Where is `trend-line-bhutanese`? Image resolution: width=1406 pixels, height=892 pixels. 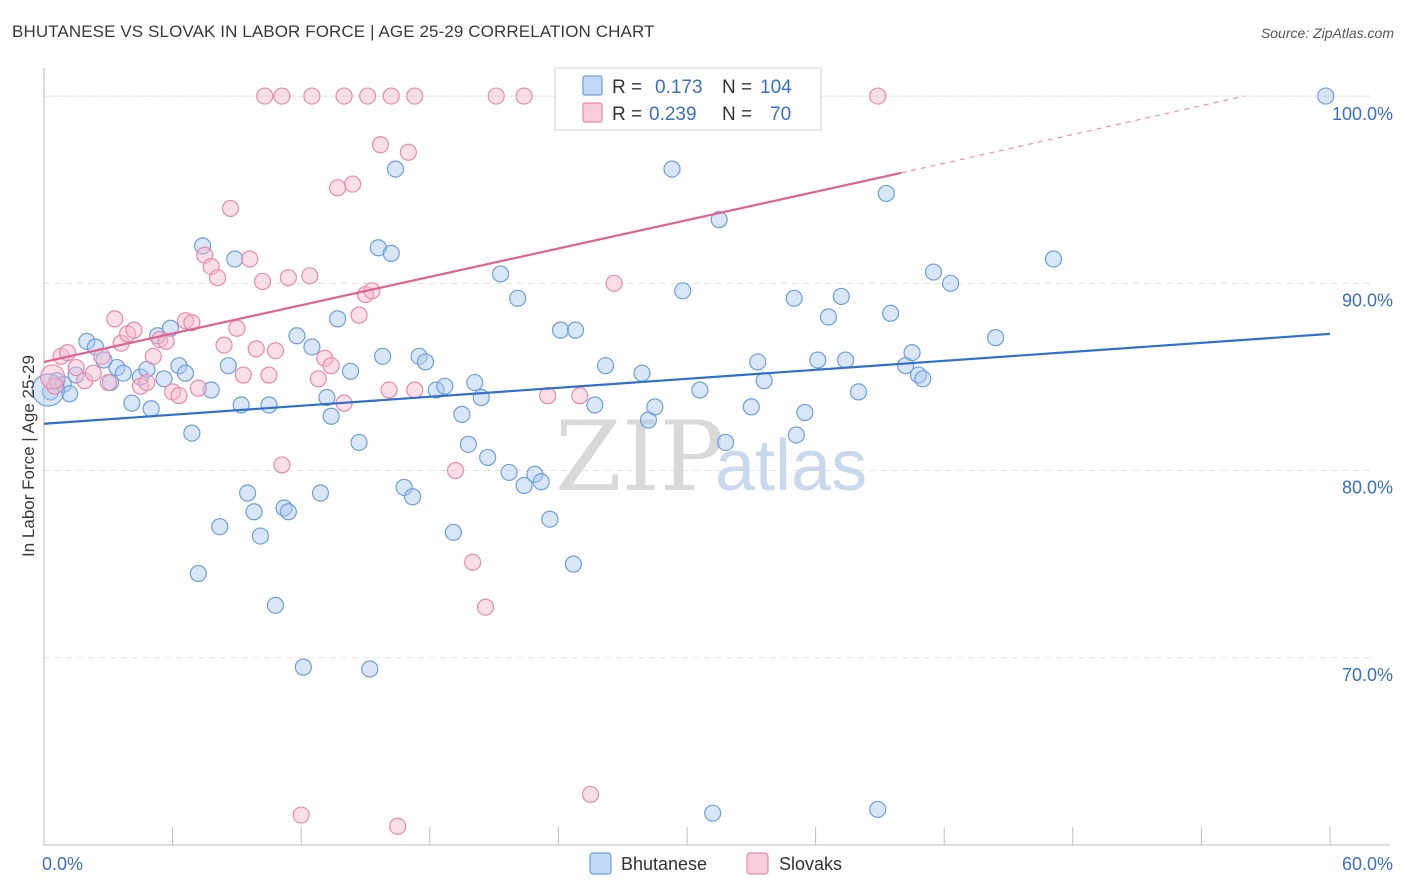
trend-line-bhutanese is located at coordinates (687, 378).